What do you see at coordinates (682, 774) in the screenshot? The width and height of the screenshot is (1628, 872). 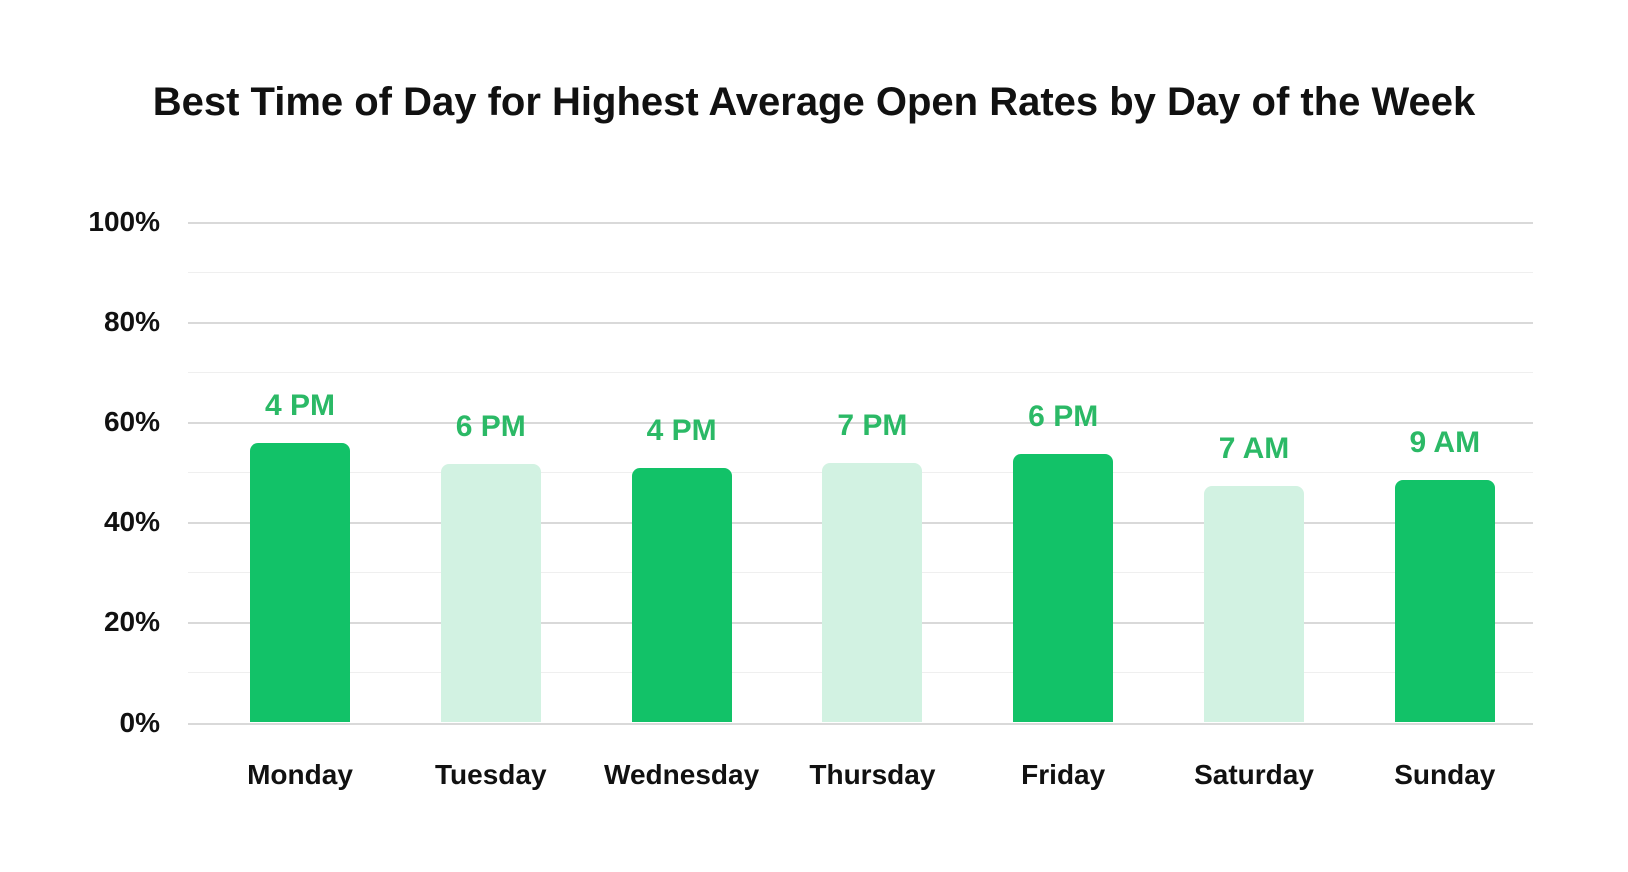 I see `x-axis-label-wednesday: Wednesday` at bounding box center [682, 774].